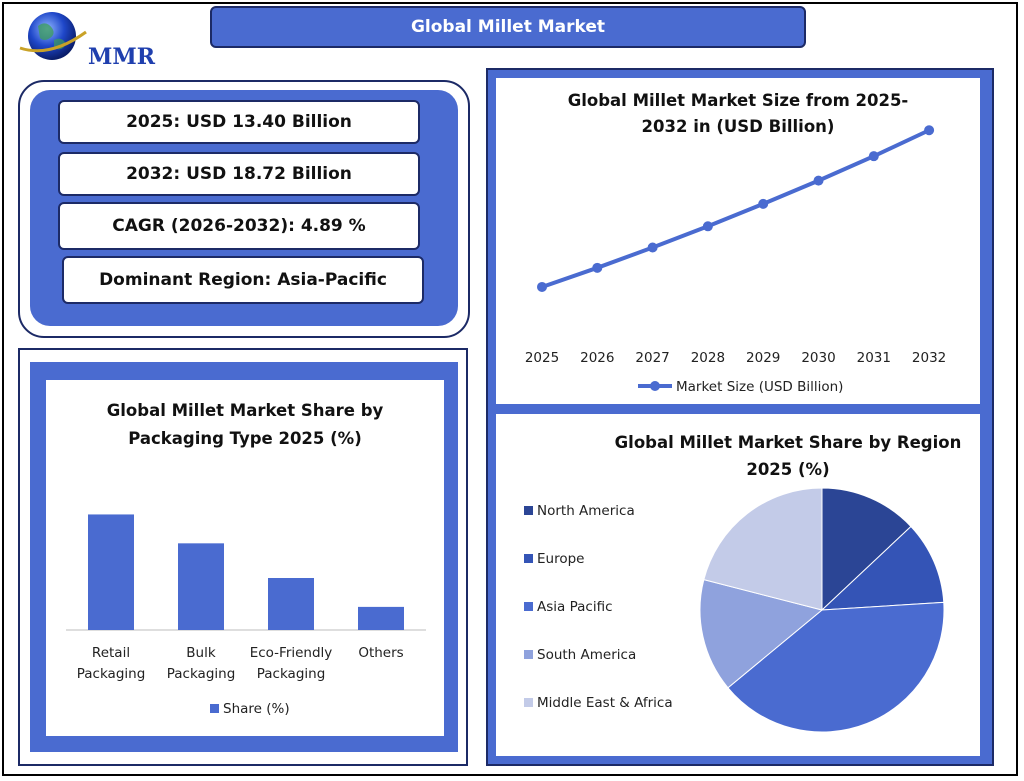 This screenshot has height=781, width=1024. What do you see at coordinates (239, 226) in the screenshot?
I see `stat-cagr: CAGR (2026-2032): 4.89 %` at bounding box center [239, 226].